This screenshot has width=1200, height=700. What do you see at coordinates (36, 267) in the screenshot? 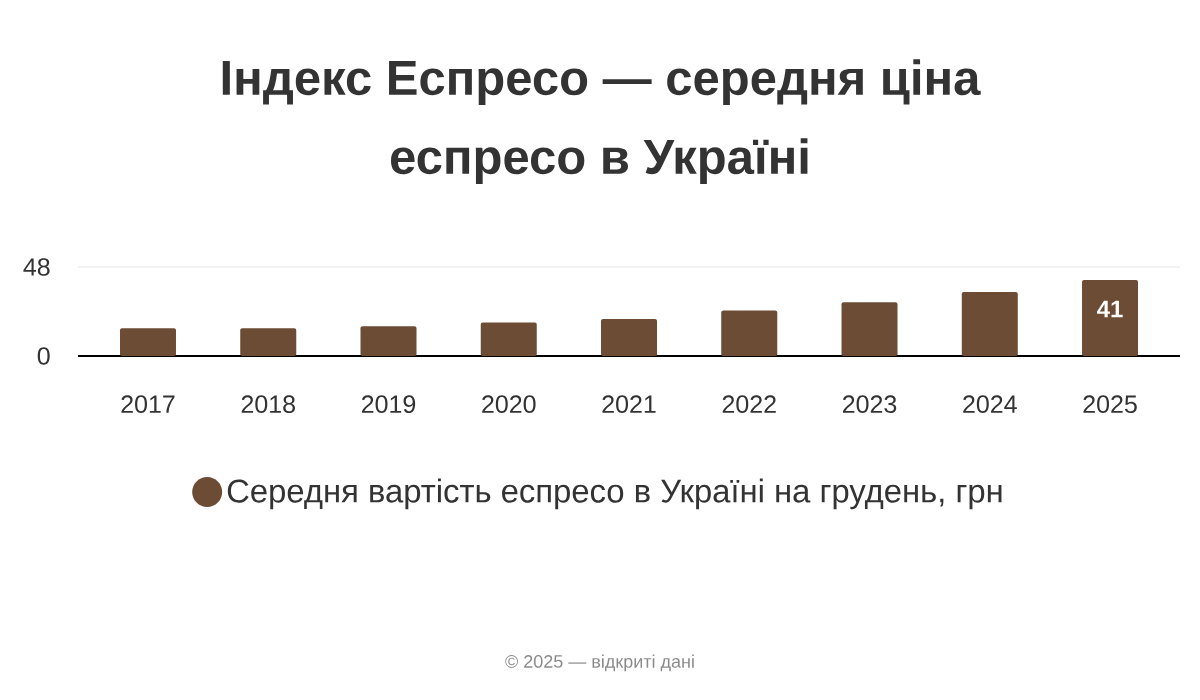
I see `y-tick-label: 48` at bounding box center [36, 267].